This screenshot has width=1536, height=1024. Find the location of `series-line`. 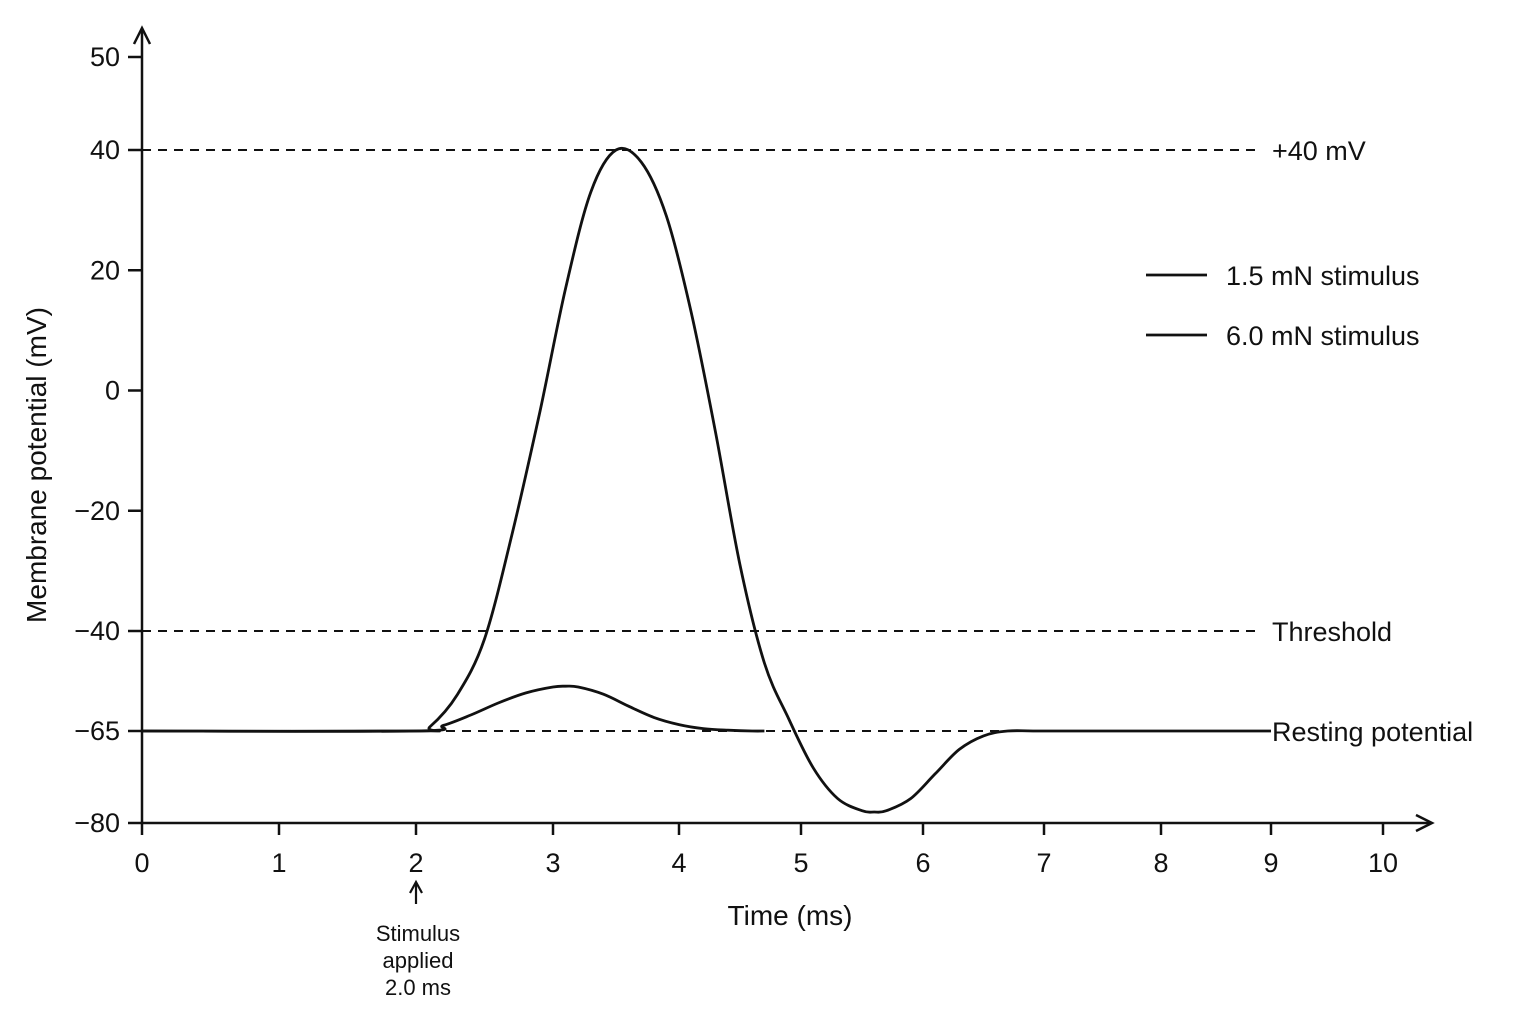

series-line is located at coordinates (453, 708).